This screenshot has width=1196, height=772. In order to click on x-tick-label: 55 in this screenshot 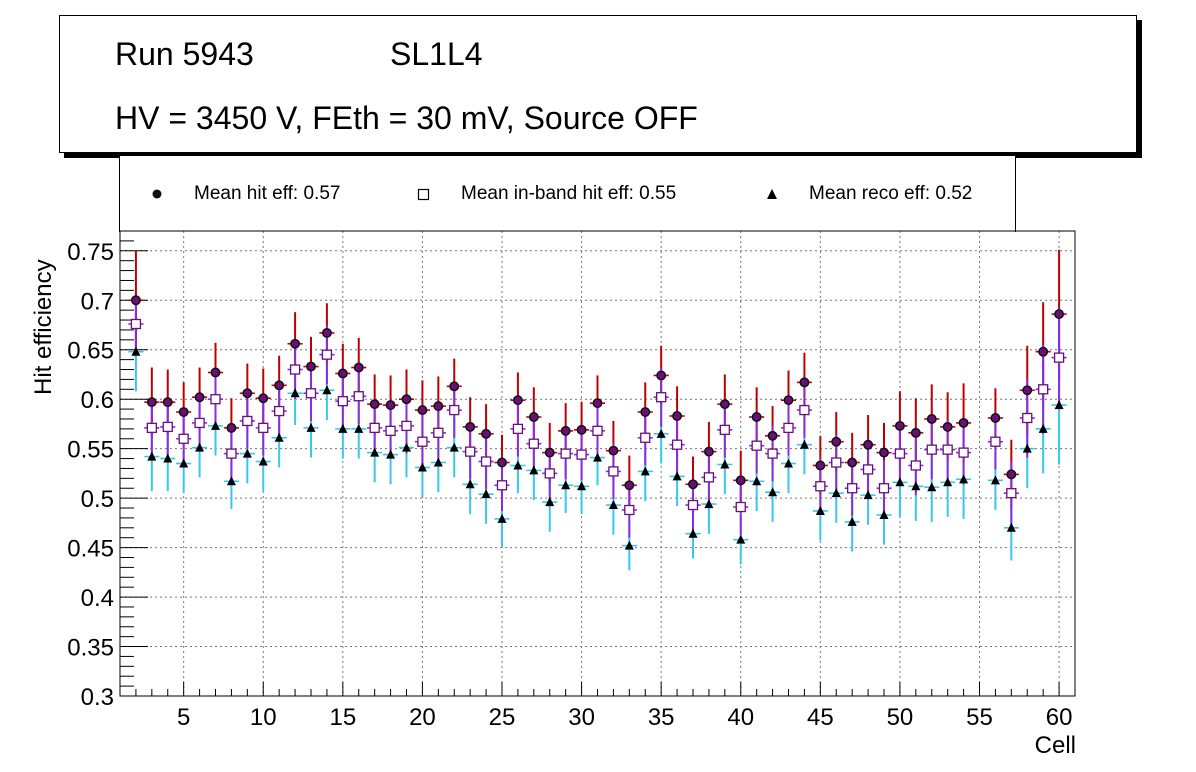, I will do `click(979, 717)`.